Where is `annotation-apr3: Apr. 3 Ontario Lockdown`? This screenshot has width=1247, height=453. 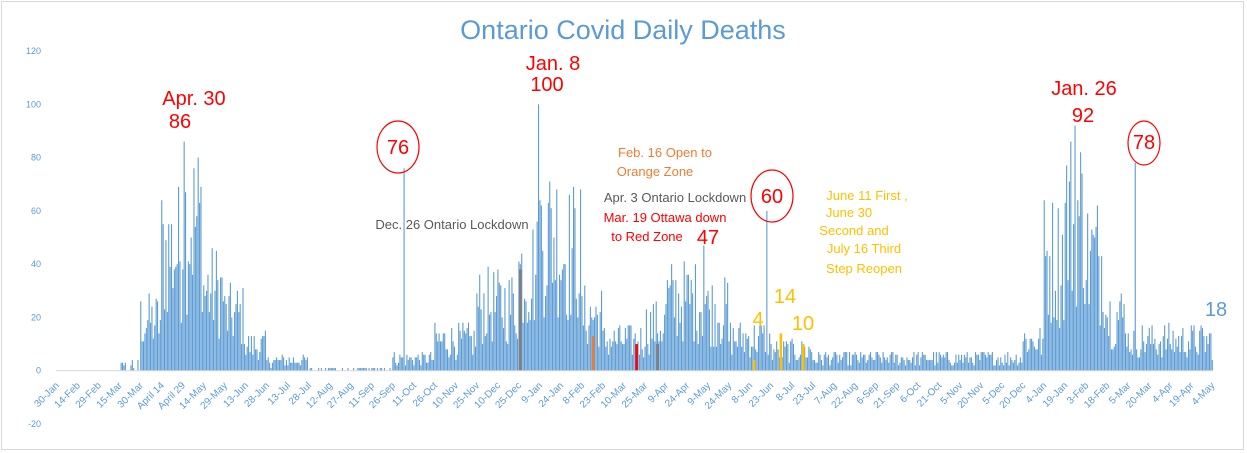
annotation-apr3: Apr. 3 Ontario Lockdown is located at coordinates (675, 197).